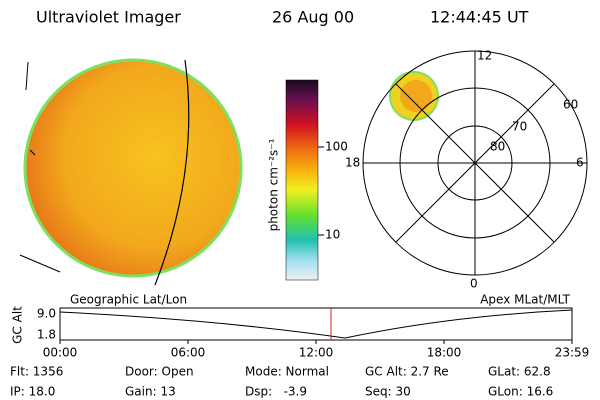 Image resolution: width=600 pixels, height=400 pixels. Describe the element at coordinates (484, 56) in the screenshot. I see `mlt-label: 12` at that location.